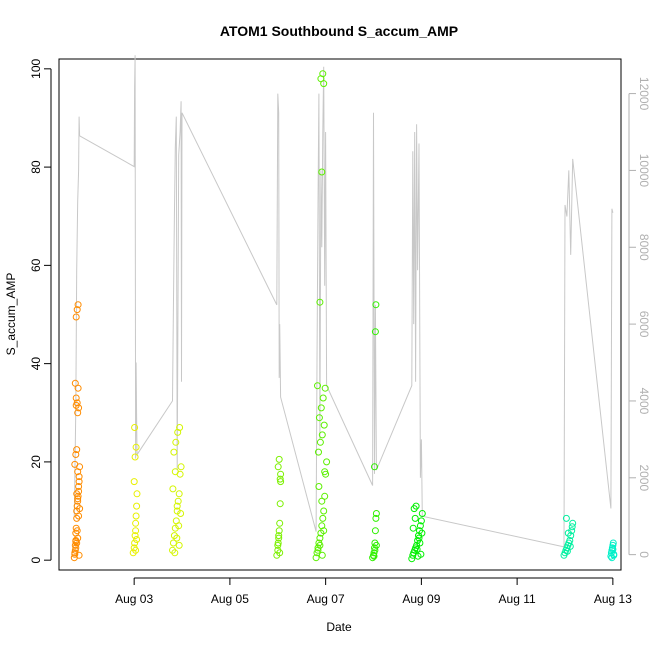 Image resolution: width=650 pixels, height=650 pixels. I want to click on x-axis-label: Date, so click(339, 627).